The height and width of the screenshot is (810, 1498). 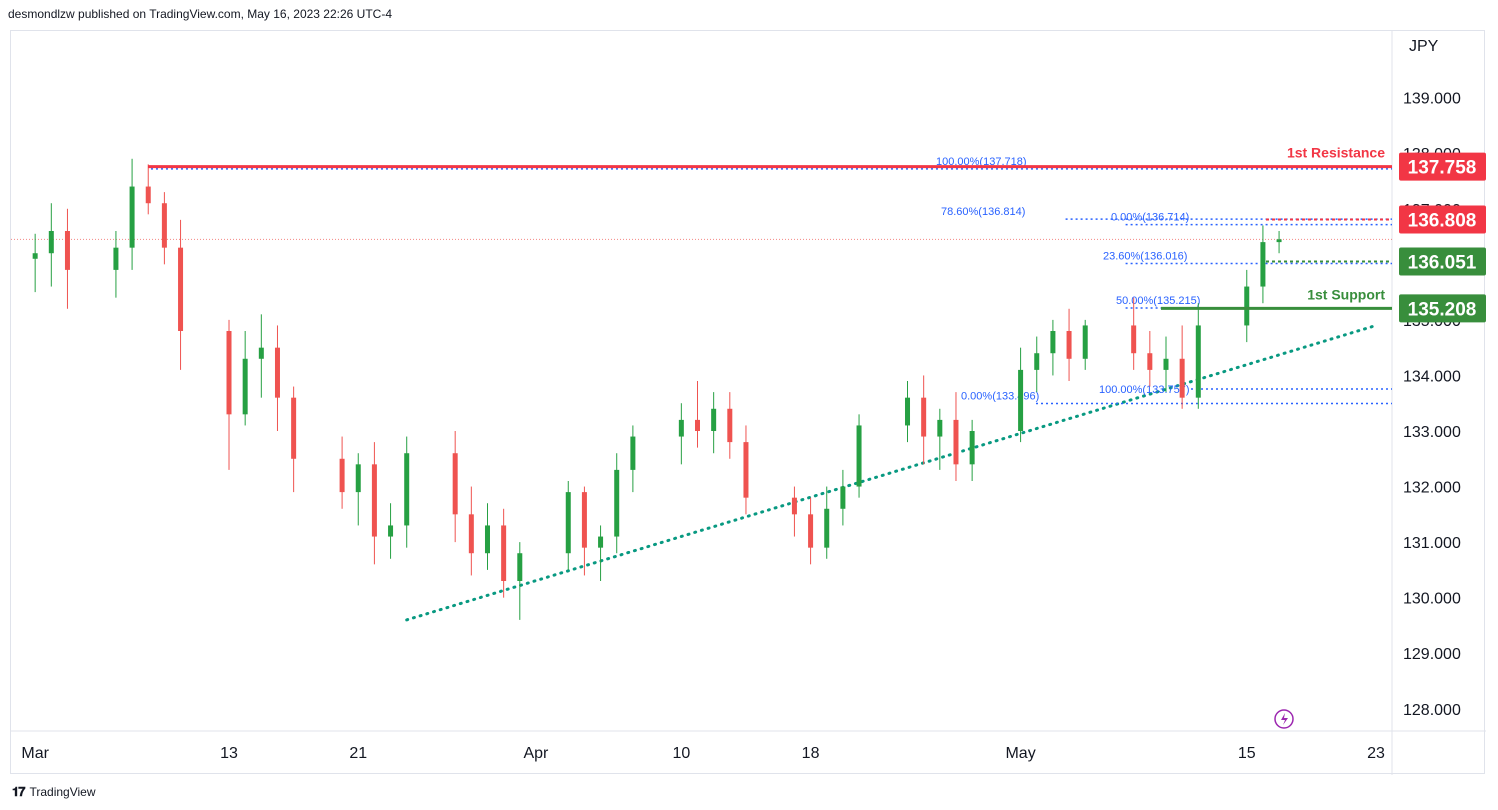 What do you see at coordinates (983, 212) in the screenshot?
I see `fib-level-label: 78.60%(136.814)` at bounding box center [983, 212].